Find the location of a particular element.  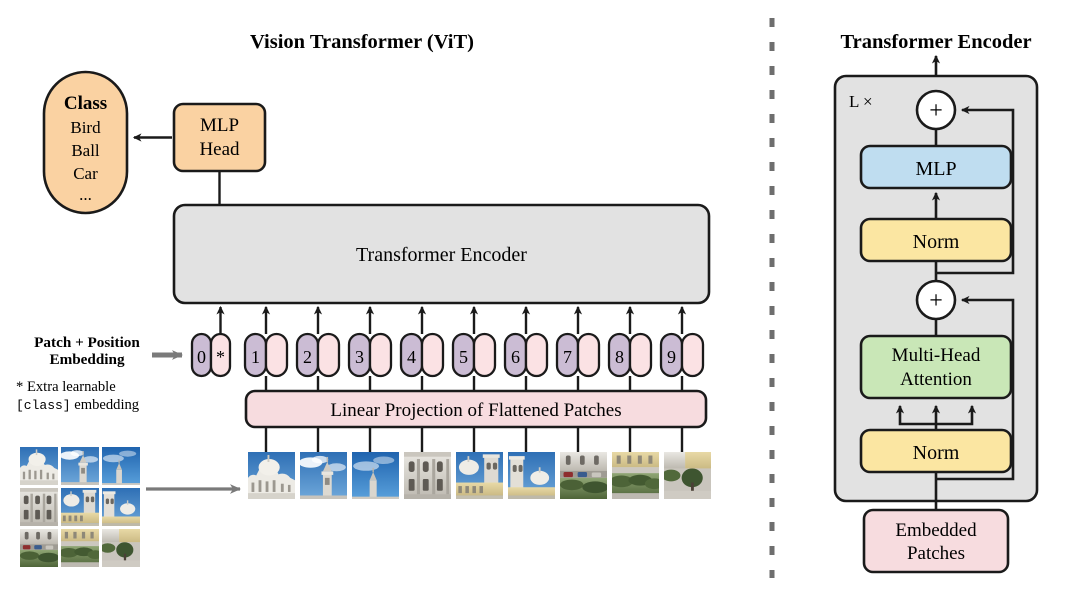

token-9: 9 is located at coordinates (682, 355).